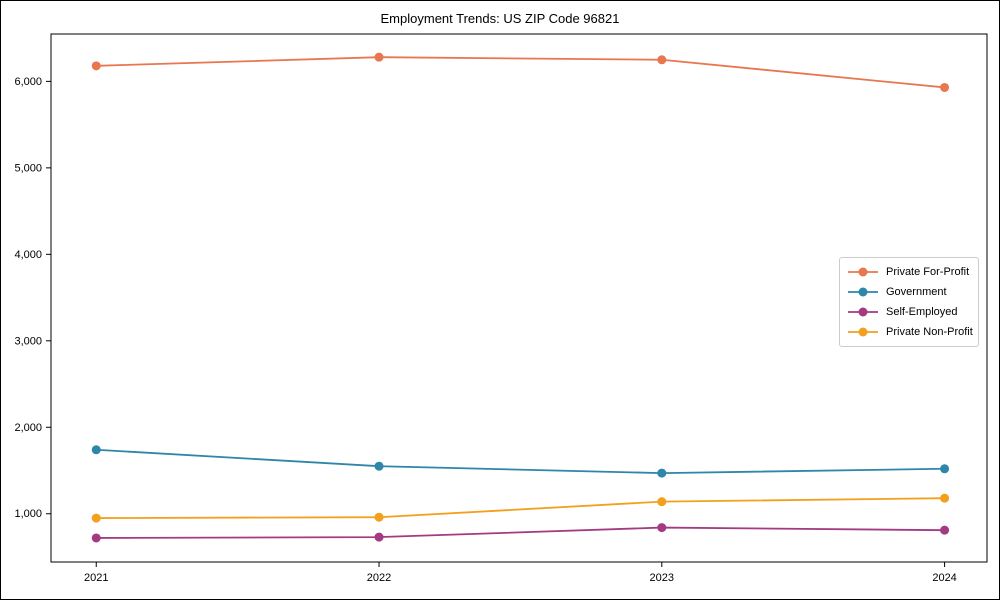  What do you see at coordinates (929, 332) in the screenshot?
I see `legend-label: Private Non-Profit` at bounding box center [929, 332].